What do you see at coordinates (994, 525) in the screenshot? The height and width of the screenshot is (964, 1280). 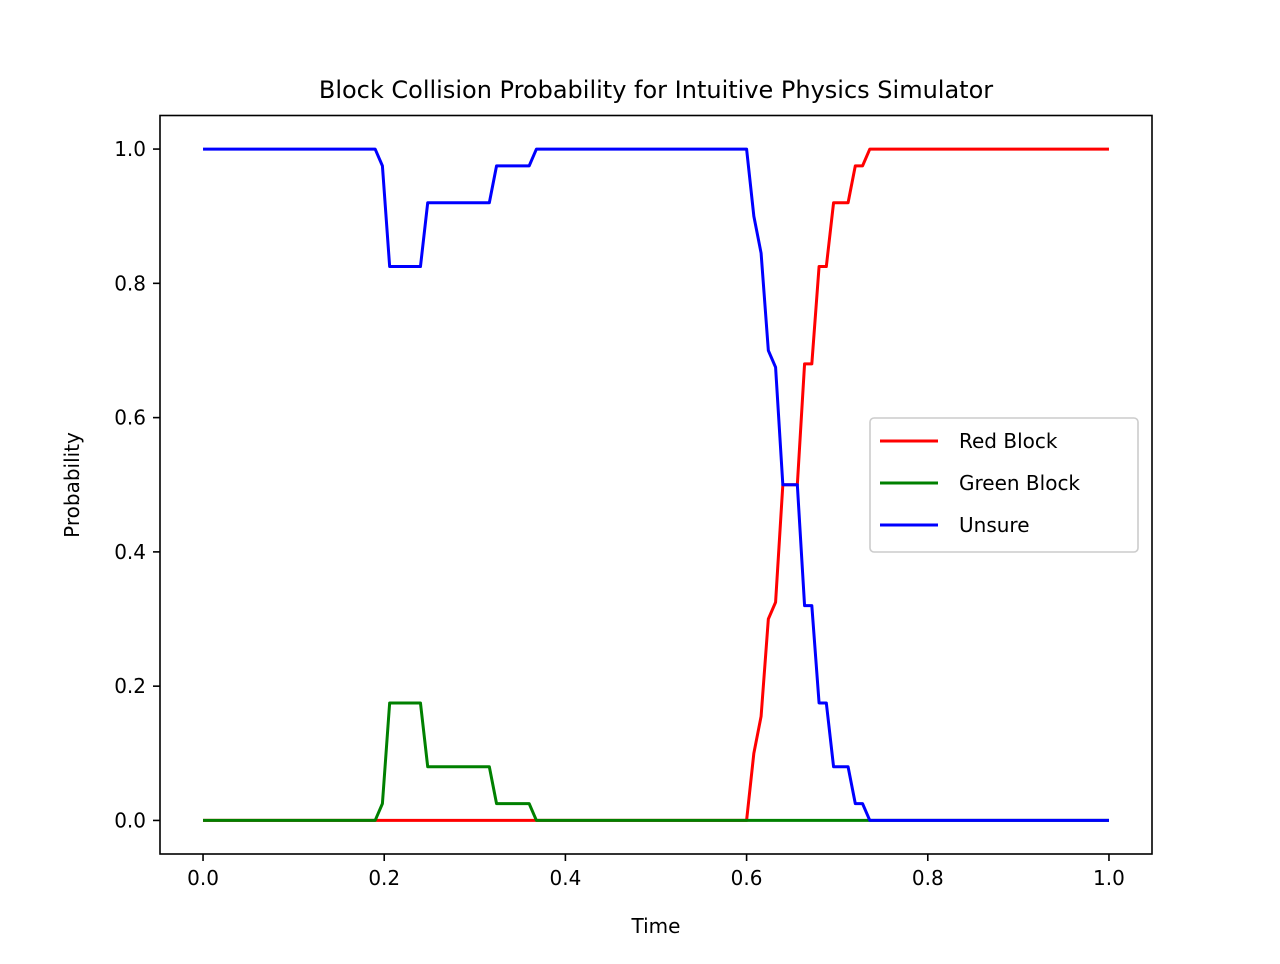 I see `legend-label-unsure: Unsure` at bounding box center [994, 525].